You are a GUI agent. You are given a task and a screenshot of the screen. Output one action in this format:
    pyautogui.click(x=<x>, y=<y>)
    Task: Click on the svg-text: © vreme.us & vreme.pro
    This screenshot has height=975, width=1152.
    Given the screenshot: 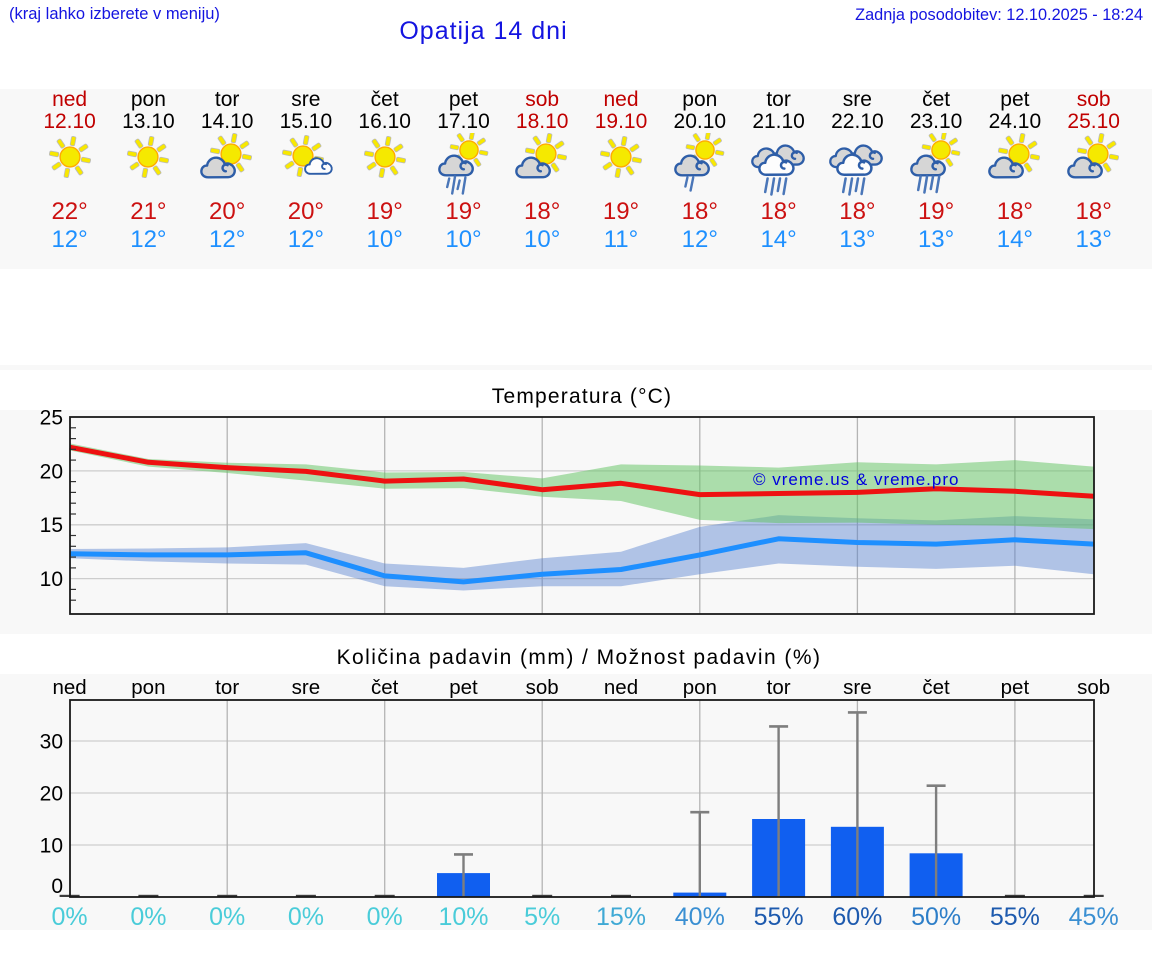 What is the action you would take?
    pyautogui.click(x=856, y=479)
    